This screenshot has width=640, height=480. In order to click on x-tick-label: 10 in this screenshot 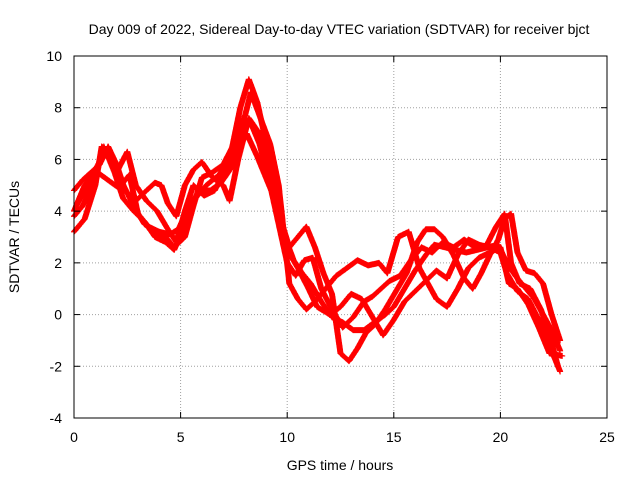, I will do `click(287, 437)`.